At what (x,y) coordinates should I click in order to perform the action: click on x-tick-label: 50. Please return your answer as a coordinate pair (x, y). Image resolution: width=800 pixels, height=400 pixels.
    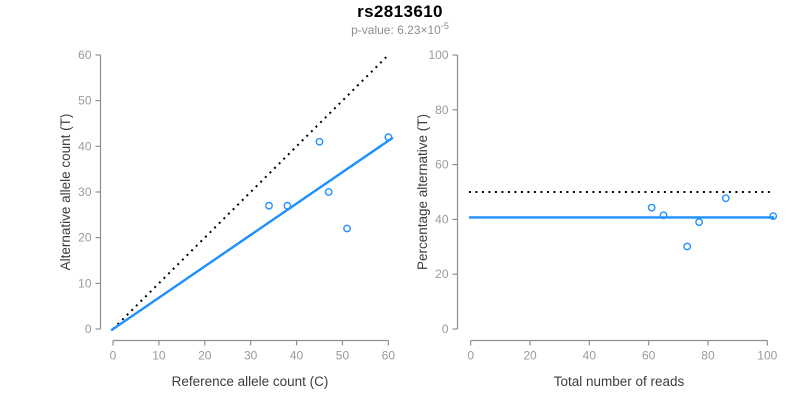
    Looking at the image, I should click on (343, 356).